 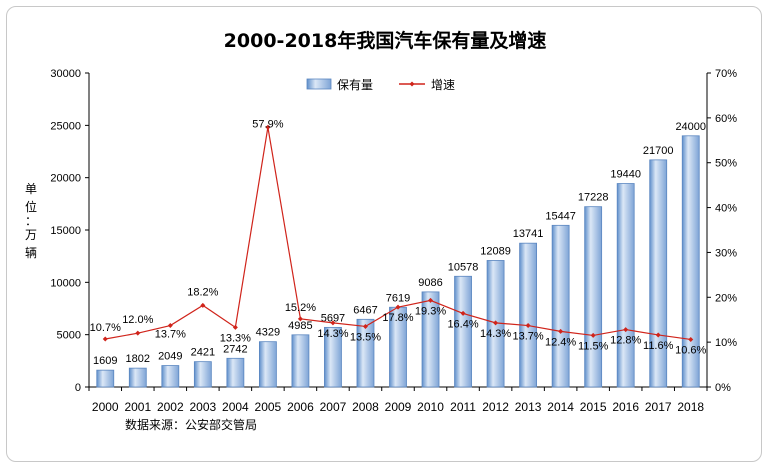 I want to click on right-tick-label: 40%, so click(x=726, y=209).